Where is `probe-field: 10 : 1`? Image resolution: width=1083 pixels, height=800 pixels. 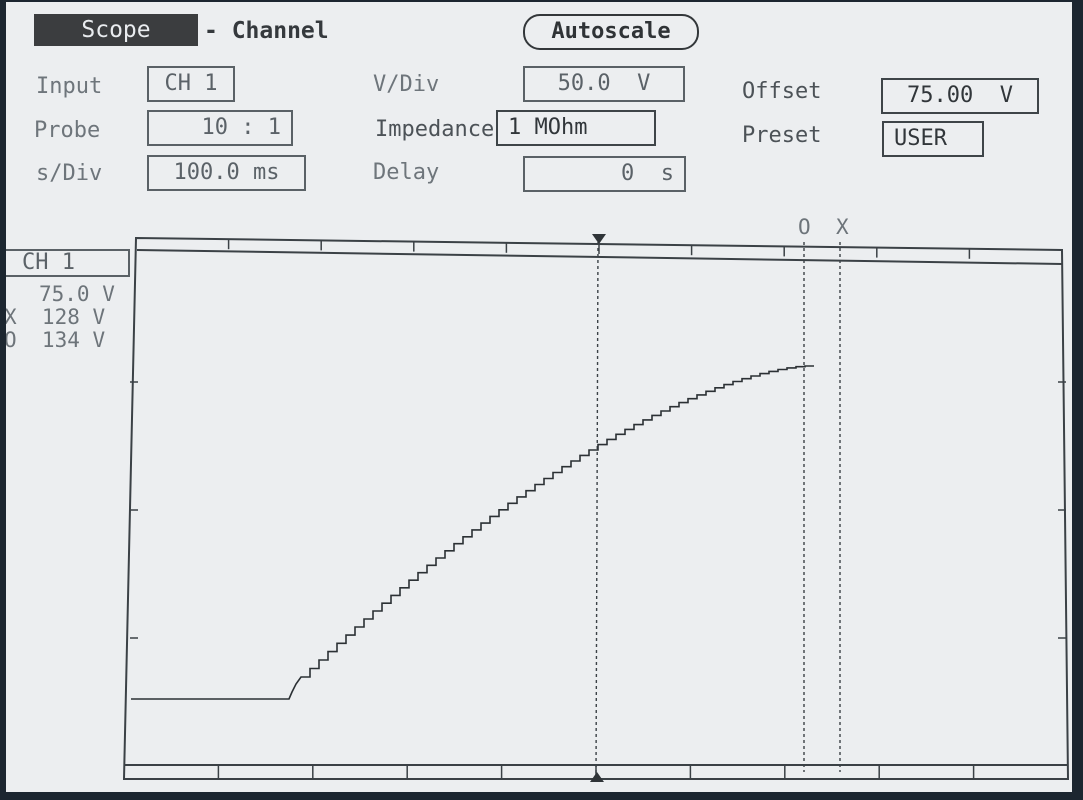
probe-field: 10 : 1 is located at coordinates (220, 128).